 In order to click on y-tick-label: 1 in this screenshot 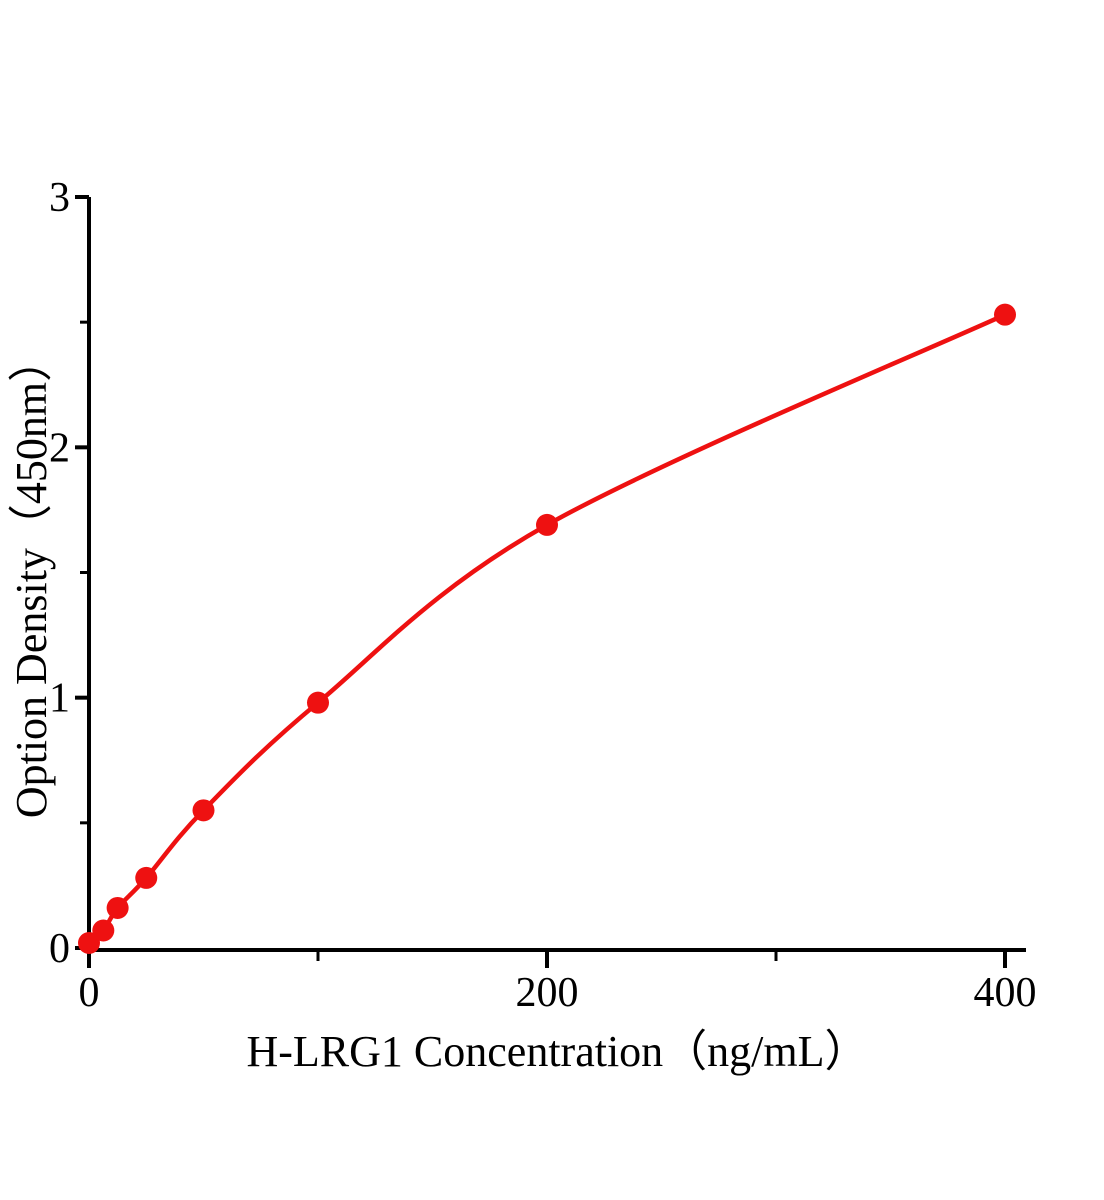, I will do `click(59, 699)`.